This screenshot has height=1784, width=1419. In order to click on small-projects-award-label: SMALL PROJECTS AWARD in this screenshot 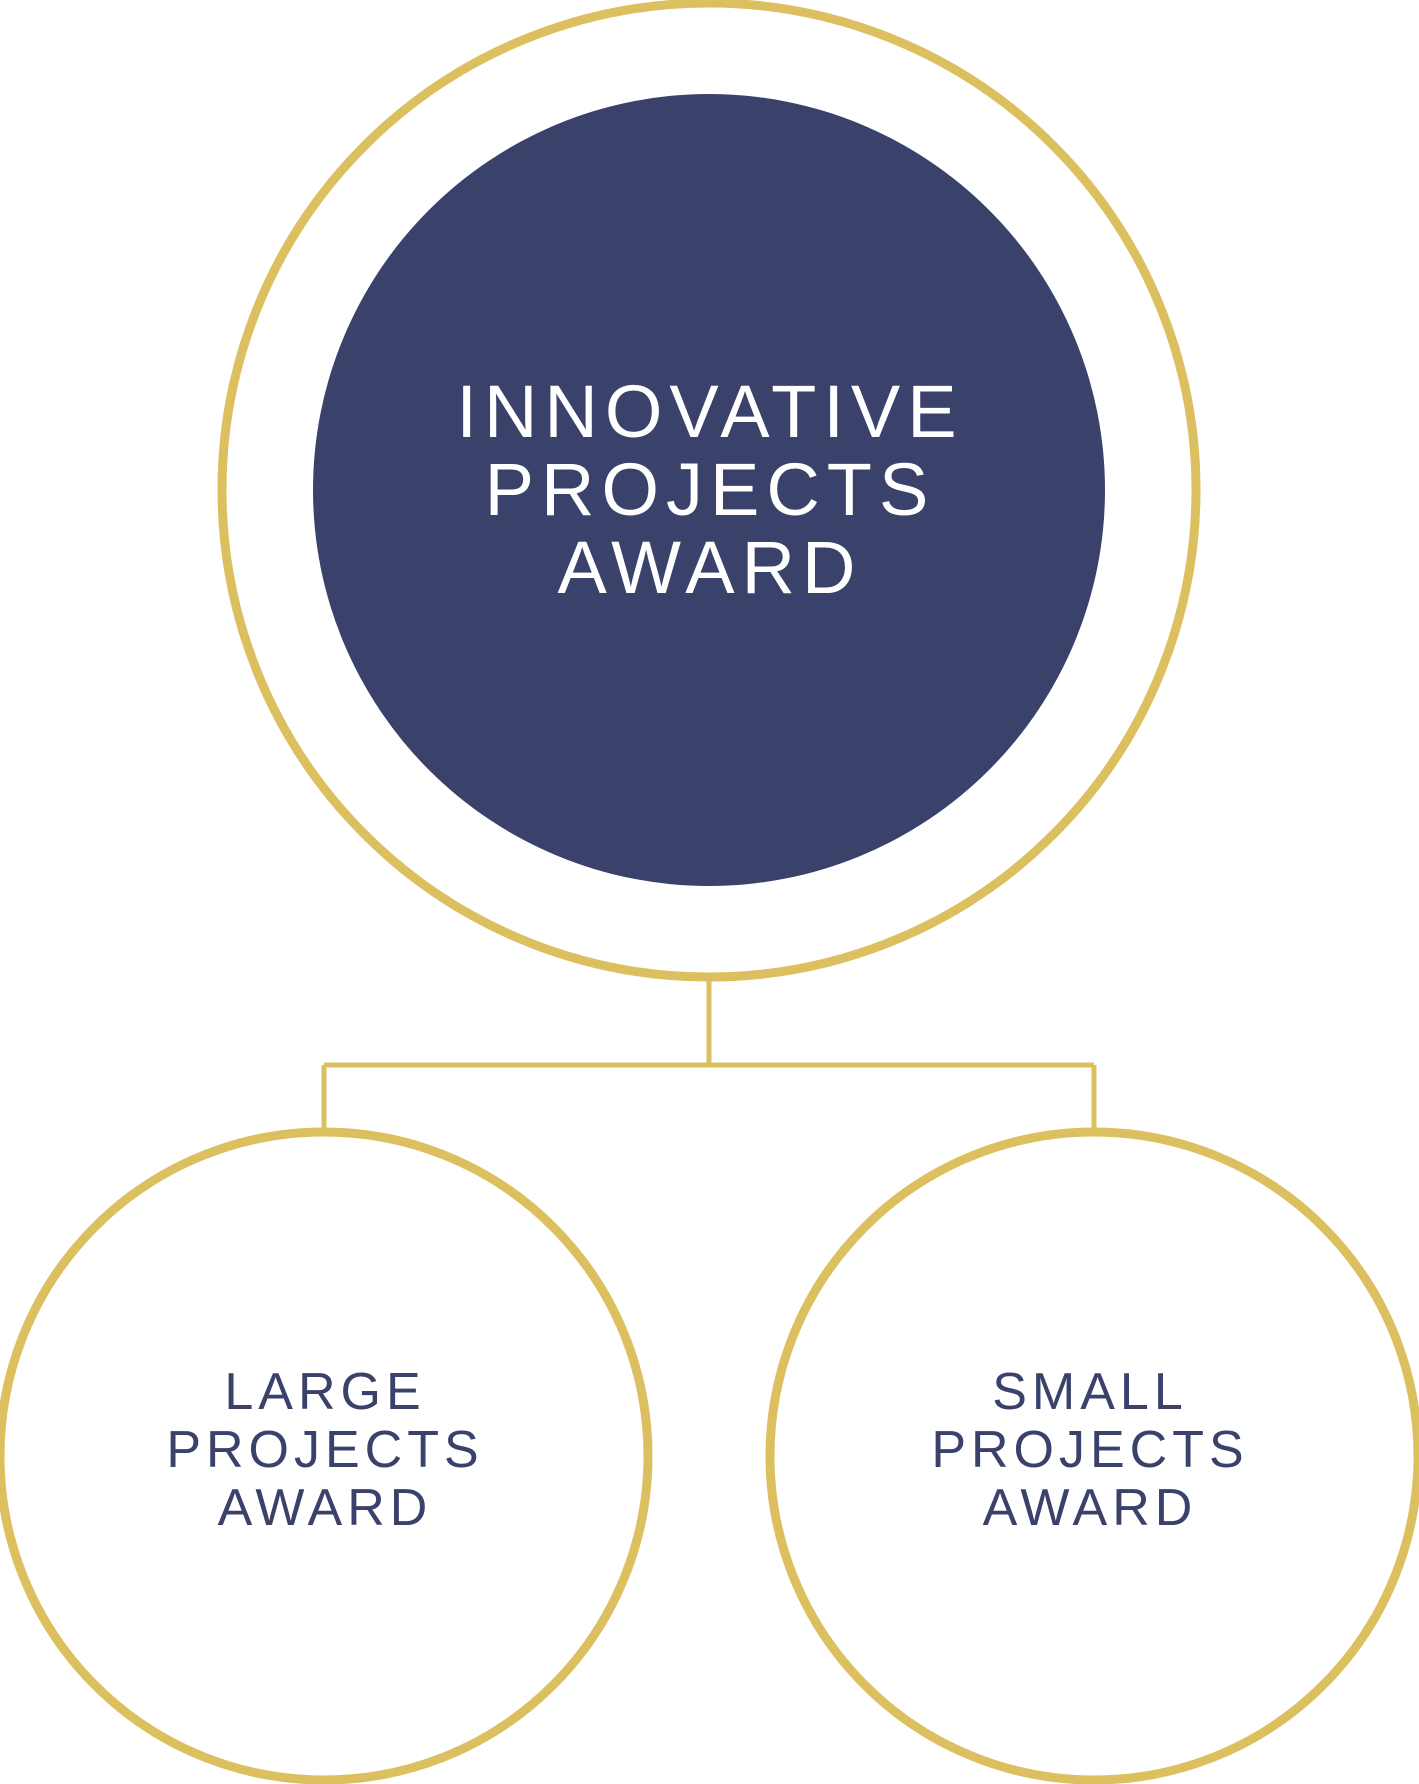, I will do `click(1090, 1450)`.